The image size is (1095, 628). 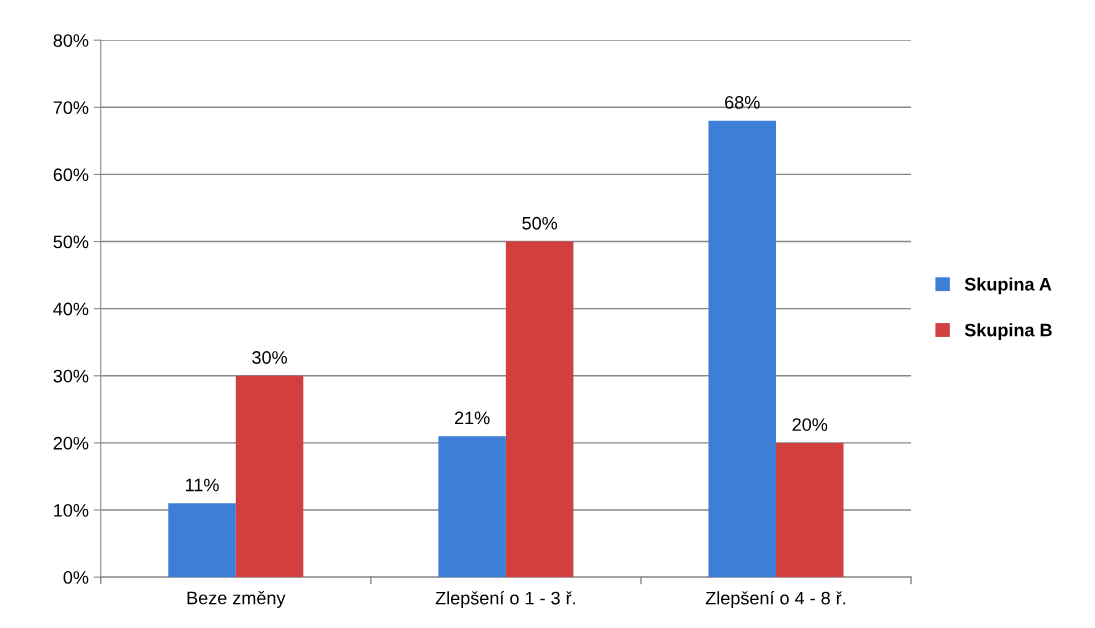 I want to click on x-tick-label: Zlepšení o 4 - 8 ř., so click(x=775, y=600).